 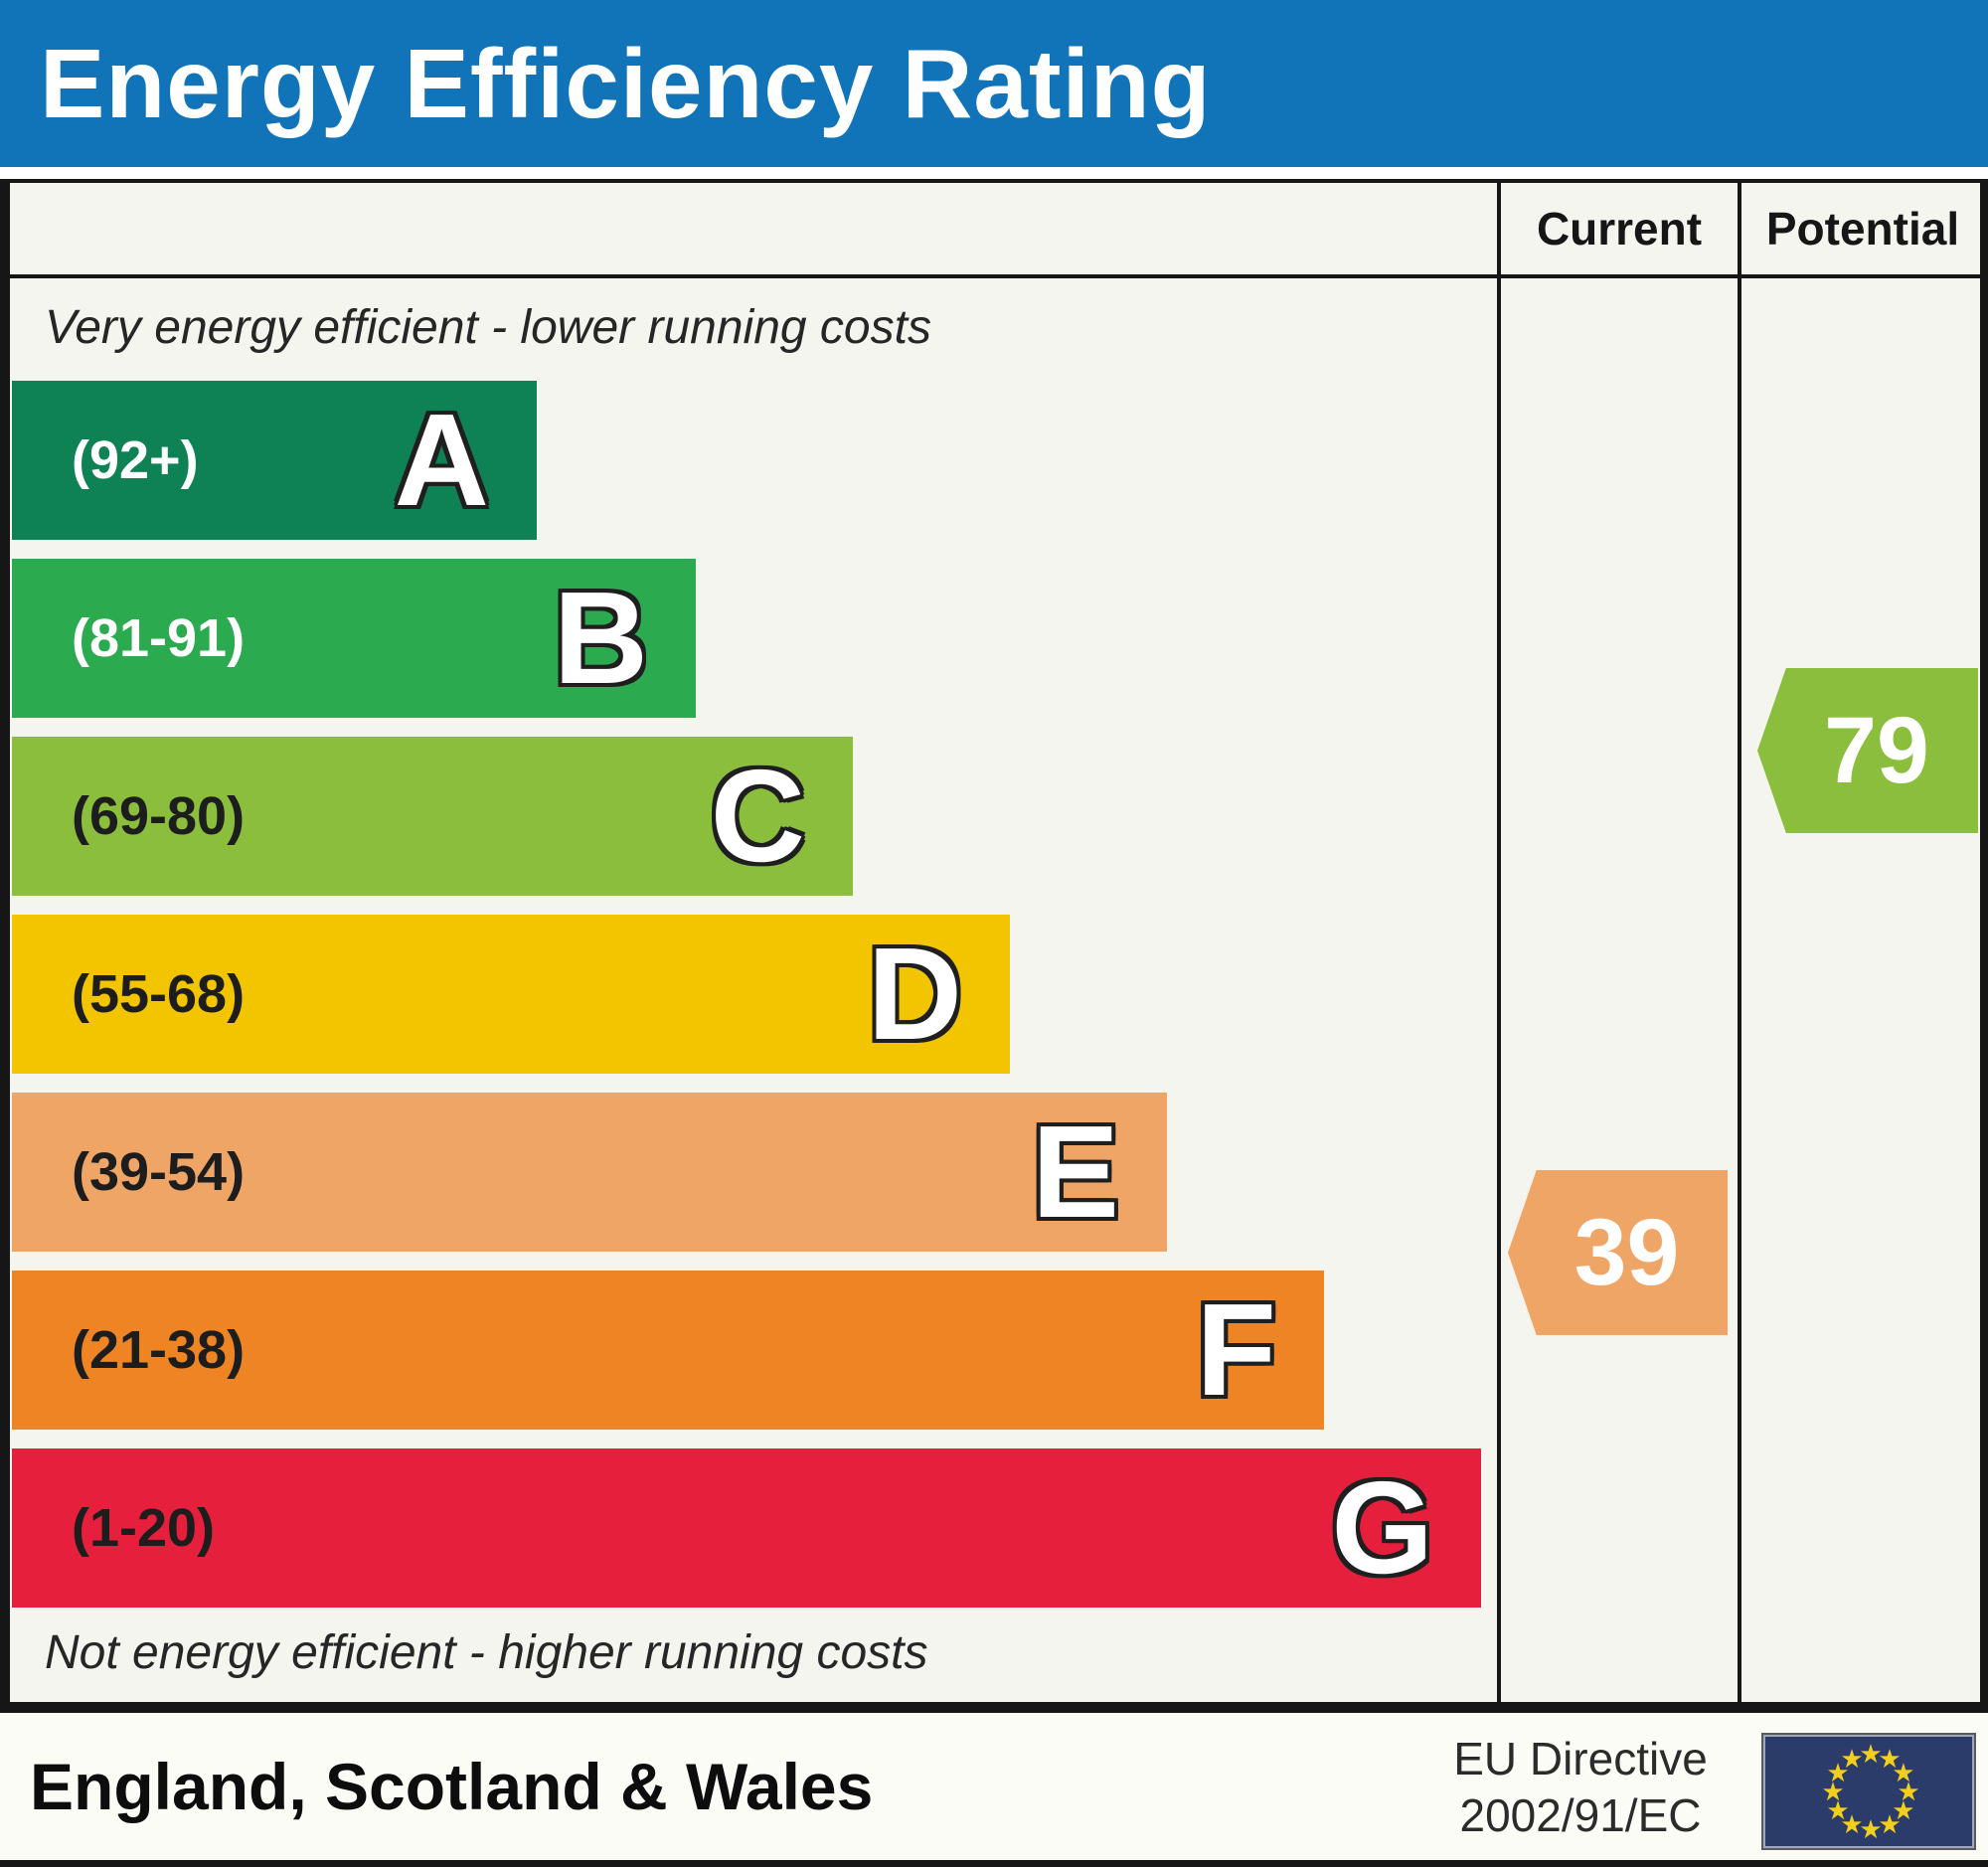 What do you see at coordinates (159, 994) in the screenshot?
I see `band-range-label: (55-68)` at bounding box center [159, 994].